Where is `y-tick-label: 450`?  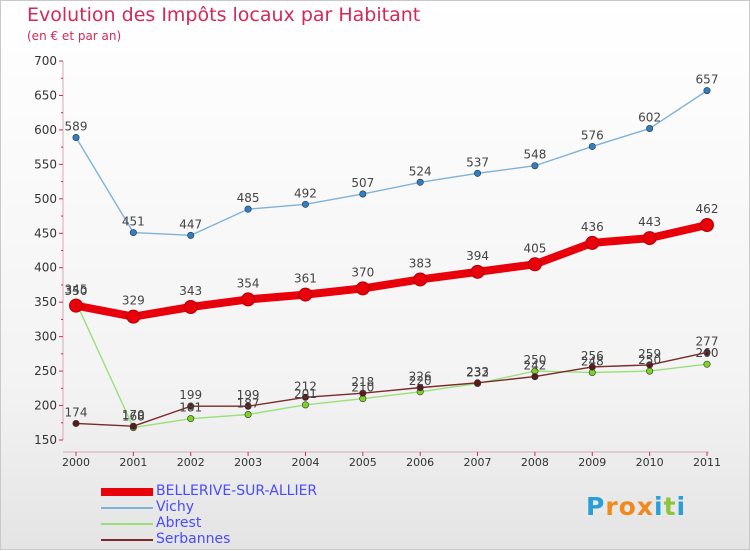 y-tick-label: 450 is located at coordinates (45, 233).